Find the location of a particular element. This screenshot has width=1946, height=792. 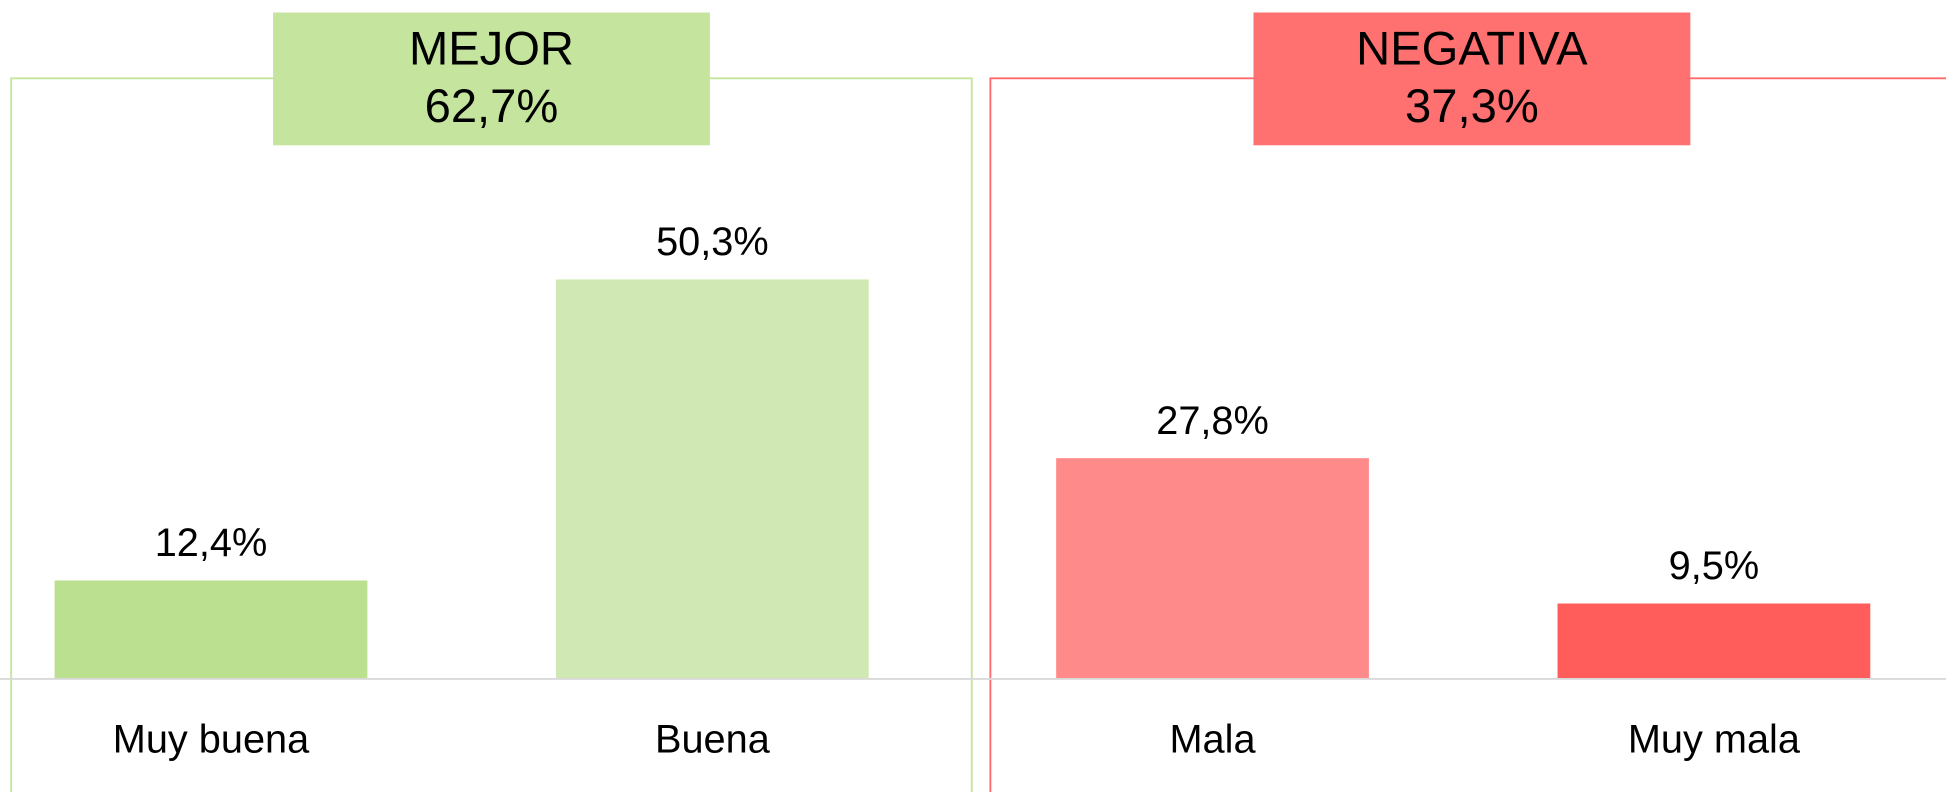

x-tick-label: Mala is located at coordinates (1212, 740).